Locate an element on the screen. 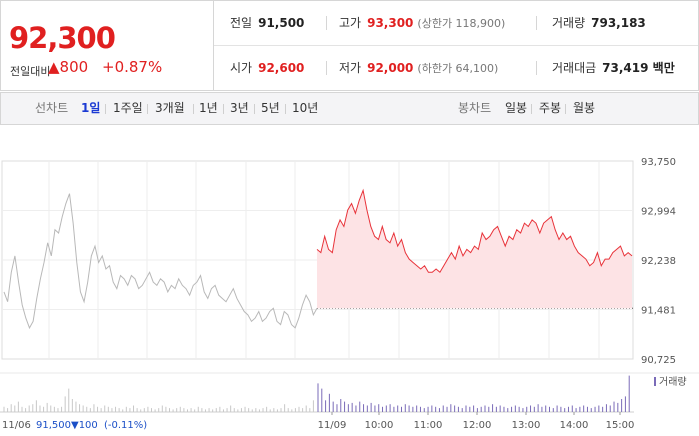 The height and width of the screenshot is (436, 699). today-price-line is located at coordinates (474, 231).